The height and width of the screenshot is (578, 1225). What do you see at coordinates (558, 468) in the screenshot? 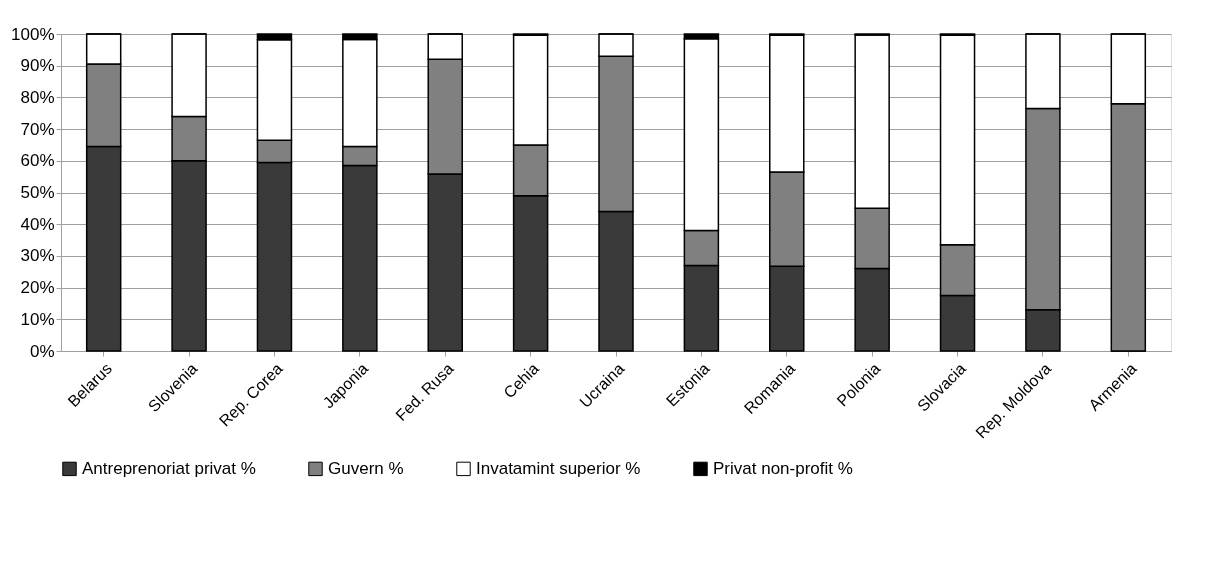
I see `legend-label: Invatamint superior %` at bounding box center [558, 468].